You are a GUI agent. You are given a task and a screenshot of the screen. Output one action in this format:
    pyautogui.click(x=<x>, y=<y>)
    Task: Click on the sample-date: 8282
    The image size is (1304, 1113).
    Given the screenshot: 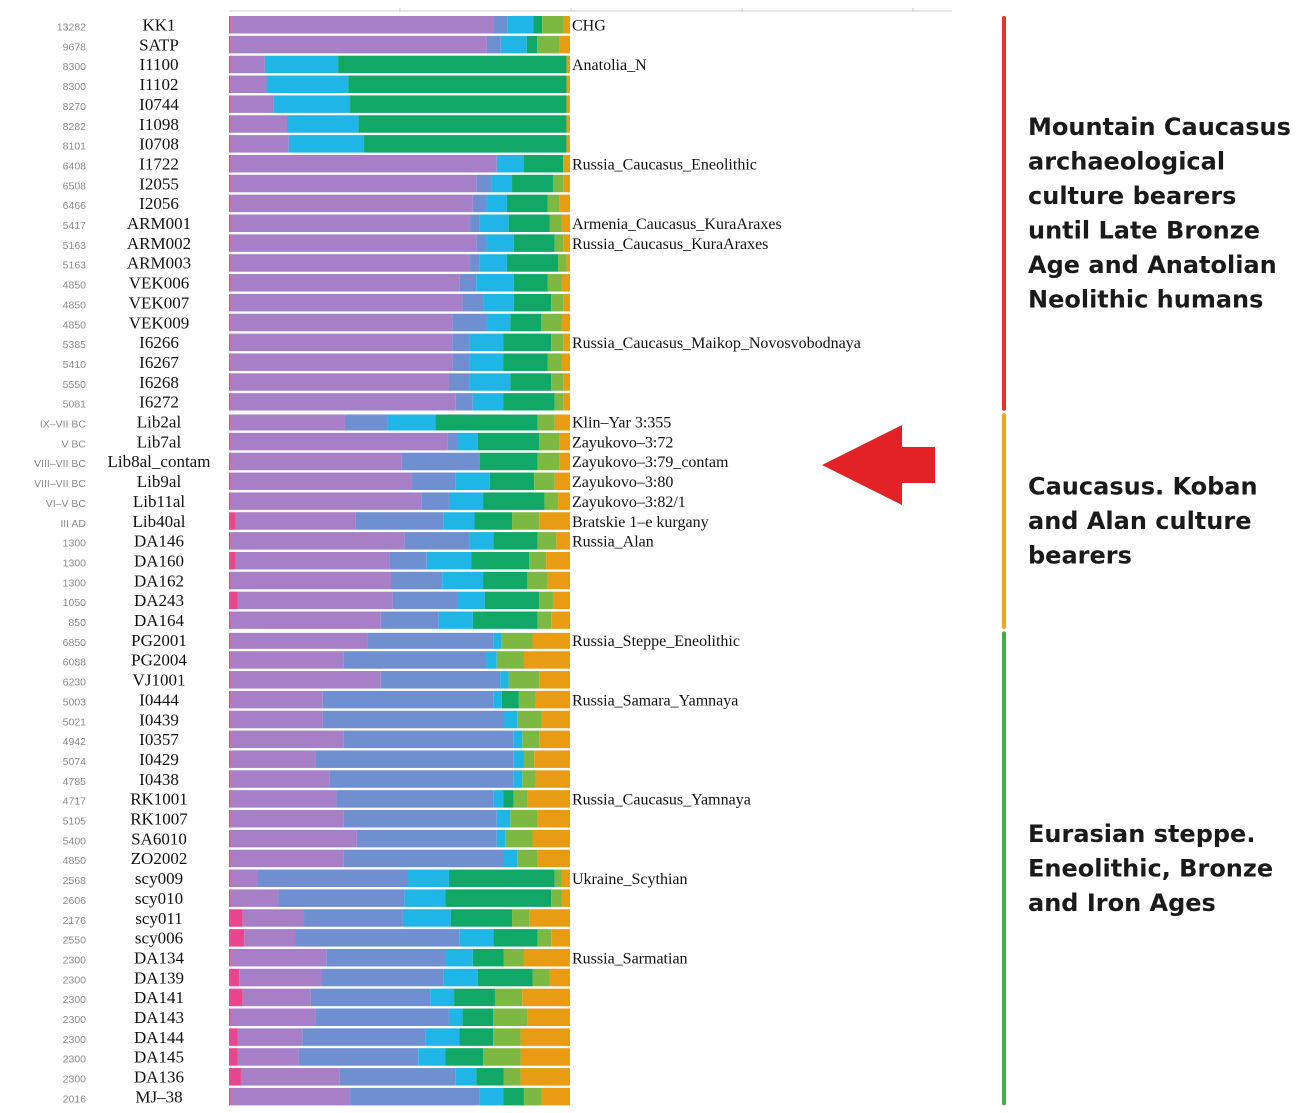 What is the action you would take?
    pyautogui.click(x=75, y=127)
    